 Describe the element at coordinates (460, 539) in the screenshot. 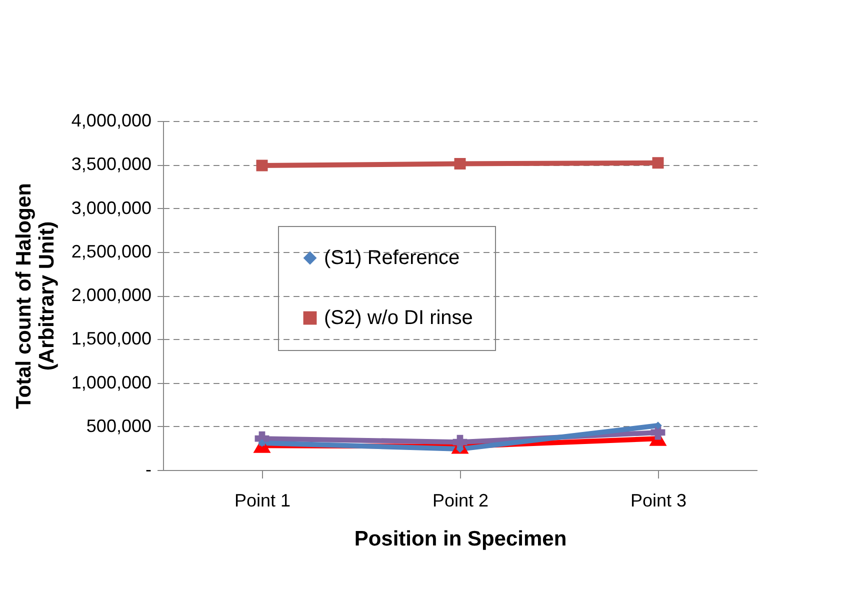

I see `x-axis-title: Position in Specimen` at that location.